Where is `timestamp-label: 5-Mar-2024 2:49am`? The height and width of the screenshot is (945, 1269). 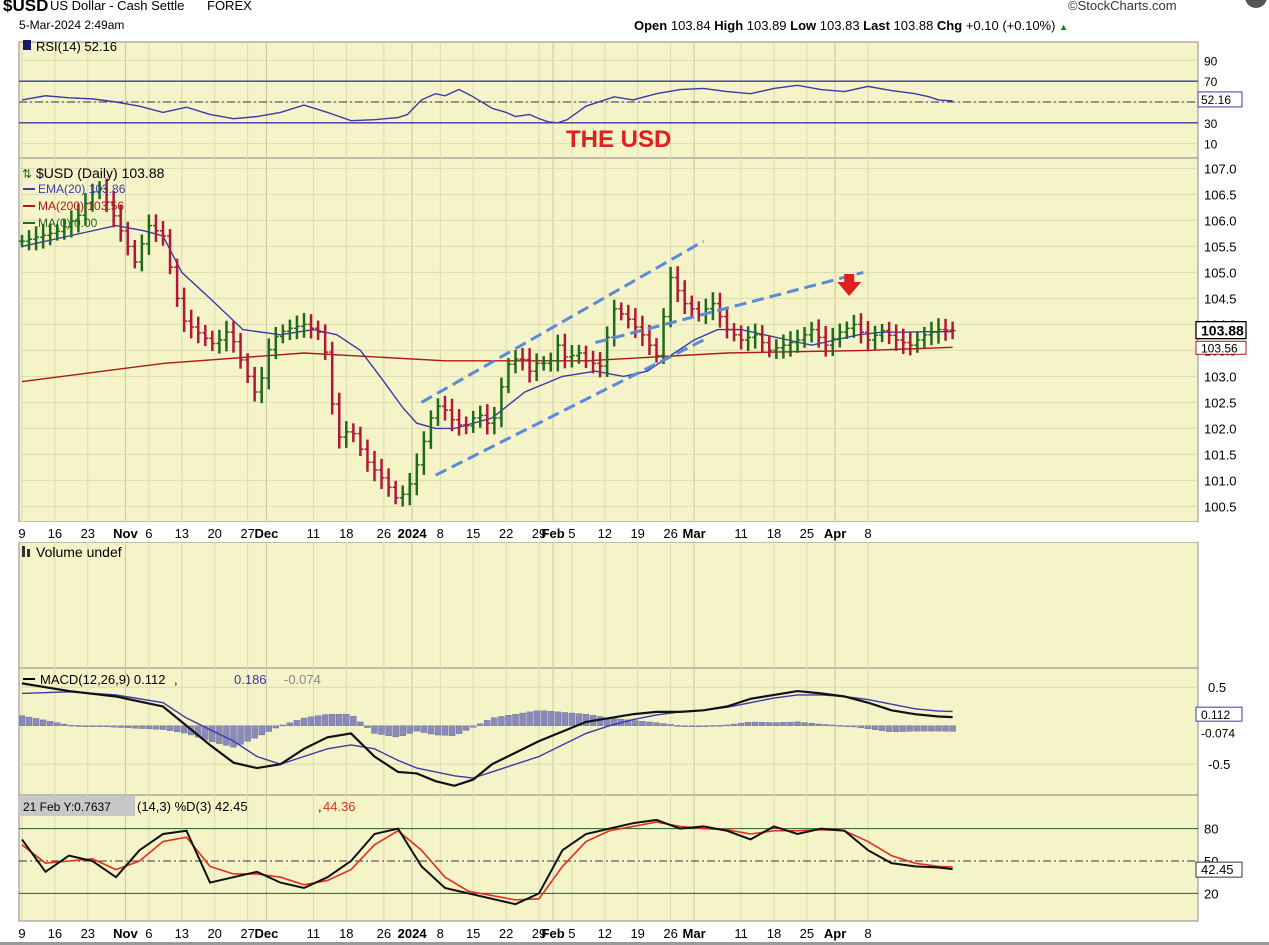
timestamp-label: 5-Mar-2024 2:49am is located at coordinates (72, 25).